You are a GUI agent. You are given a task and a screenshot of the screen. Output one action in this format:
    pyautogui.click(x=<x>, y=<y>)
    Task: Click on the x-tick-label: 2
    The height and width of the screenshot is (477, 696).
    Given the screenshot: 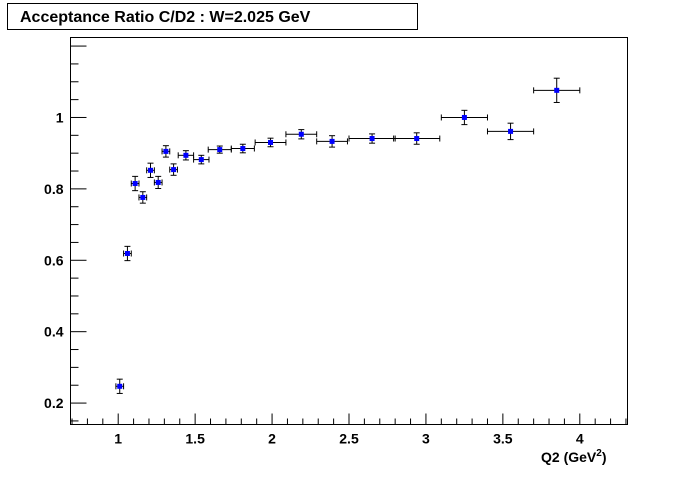 What is the action you would take?
    pyautogui.click(x=272, y=439)
    